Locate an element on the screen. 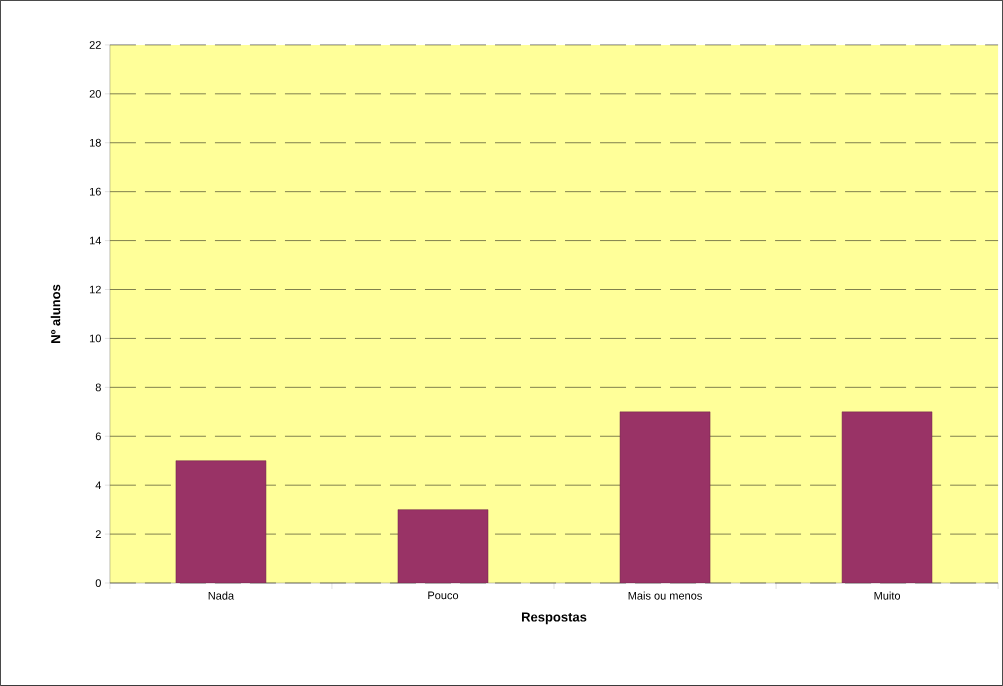 This screenshot has width=1003, height=686. y-tick-label: 16 is located at coordinates (95, 191).